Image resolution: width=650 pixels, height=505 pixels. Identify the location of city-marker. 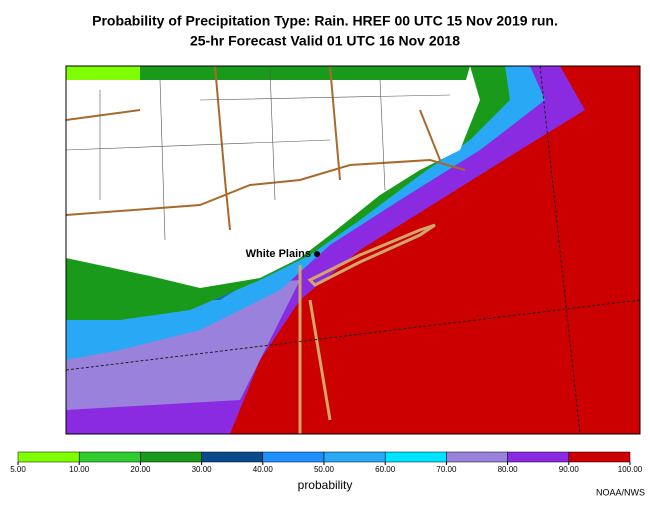
(317, 254).